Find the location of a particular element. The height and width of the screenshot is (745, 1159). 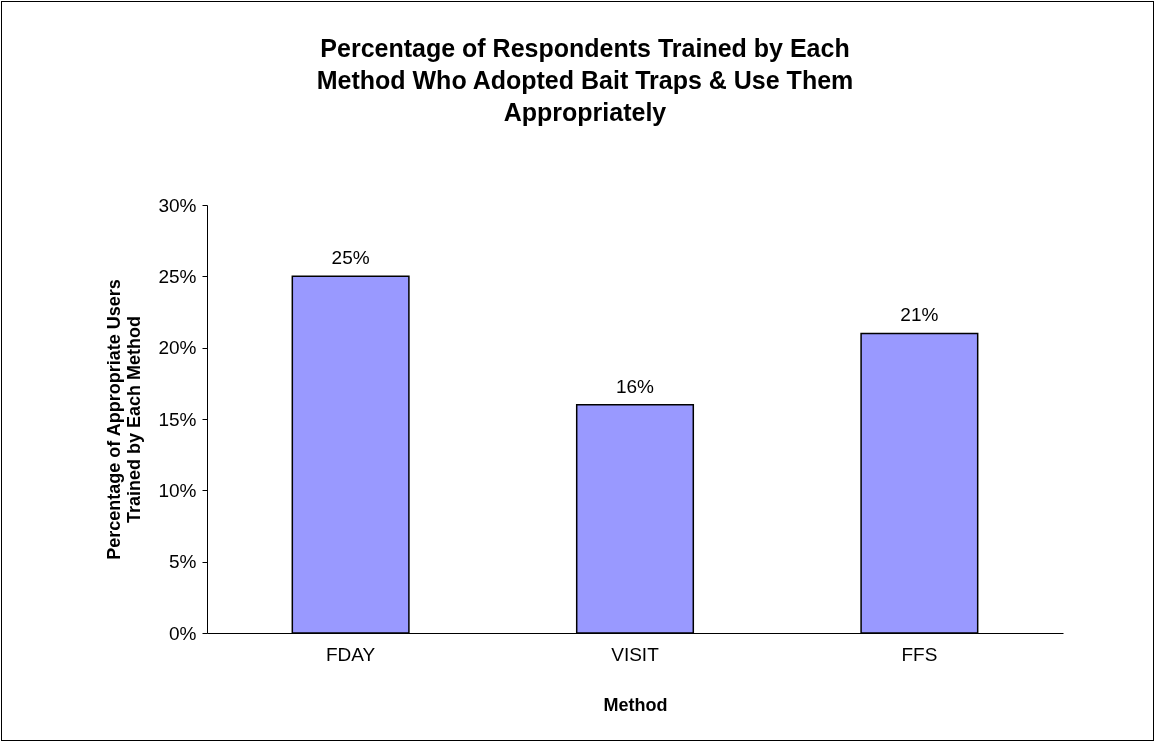

data-label: 21% is located at coordinates (919, 315).